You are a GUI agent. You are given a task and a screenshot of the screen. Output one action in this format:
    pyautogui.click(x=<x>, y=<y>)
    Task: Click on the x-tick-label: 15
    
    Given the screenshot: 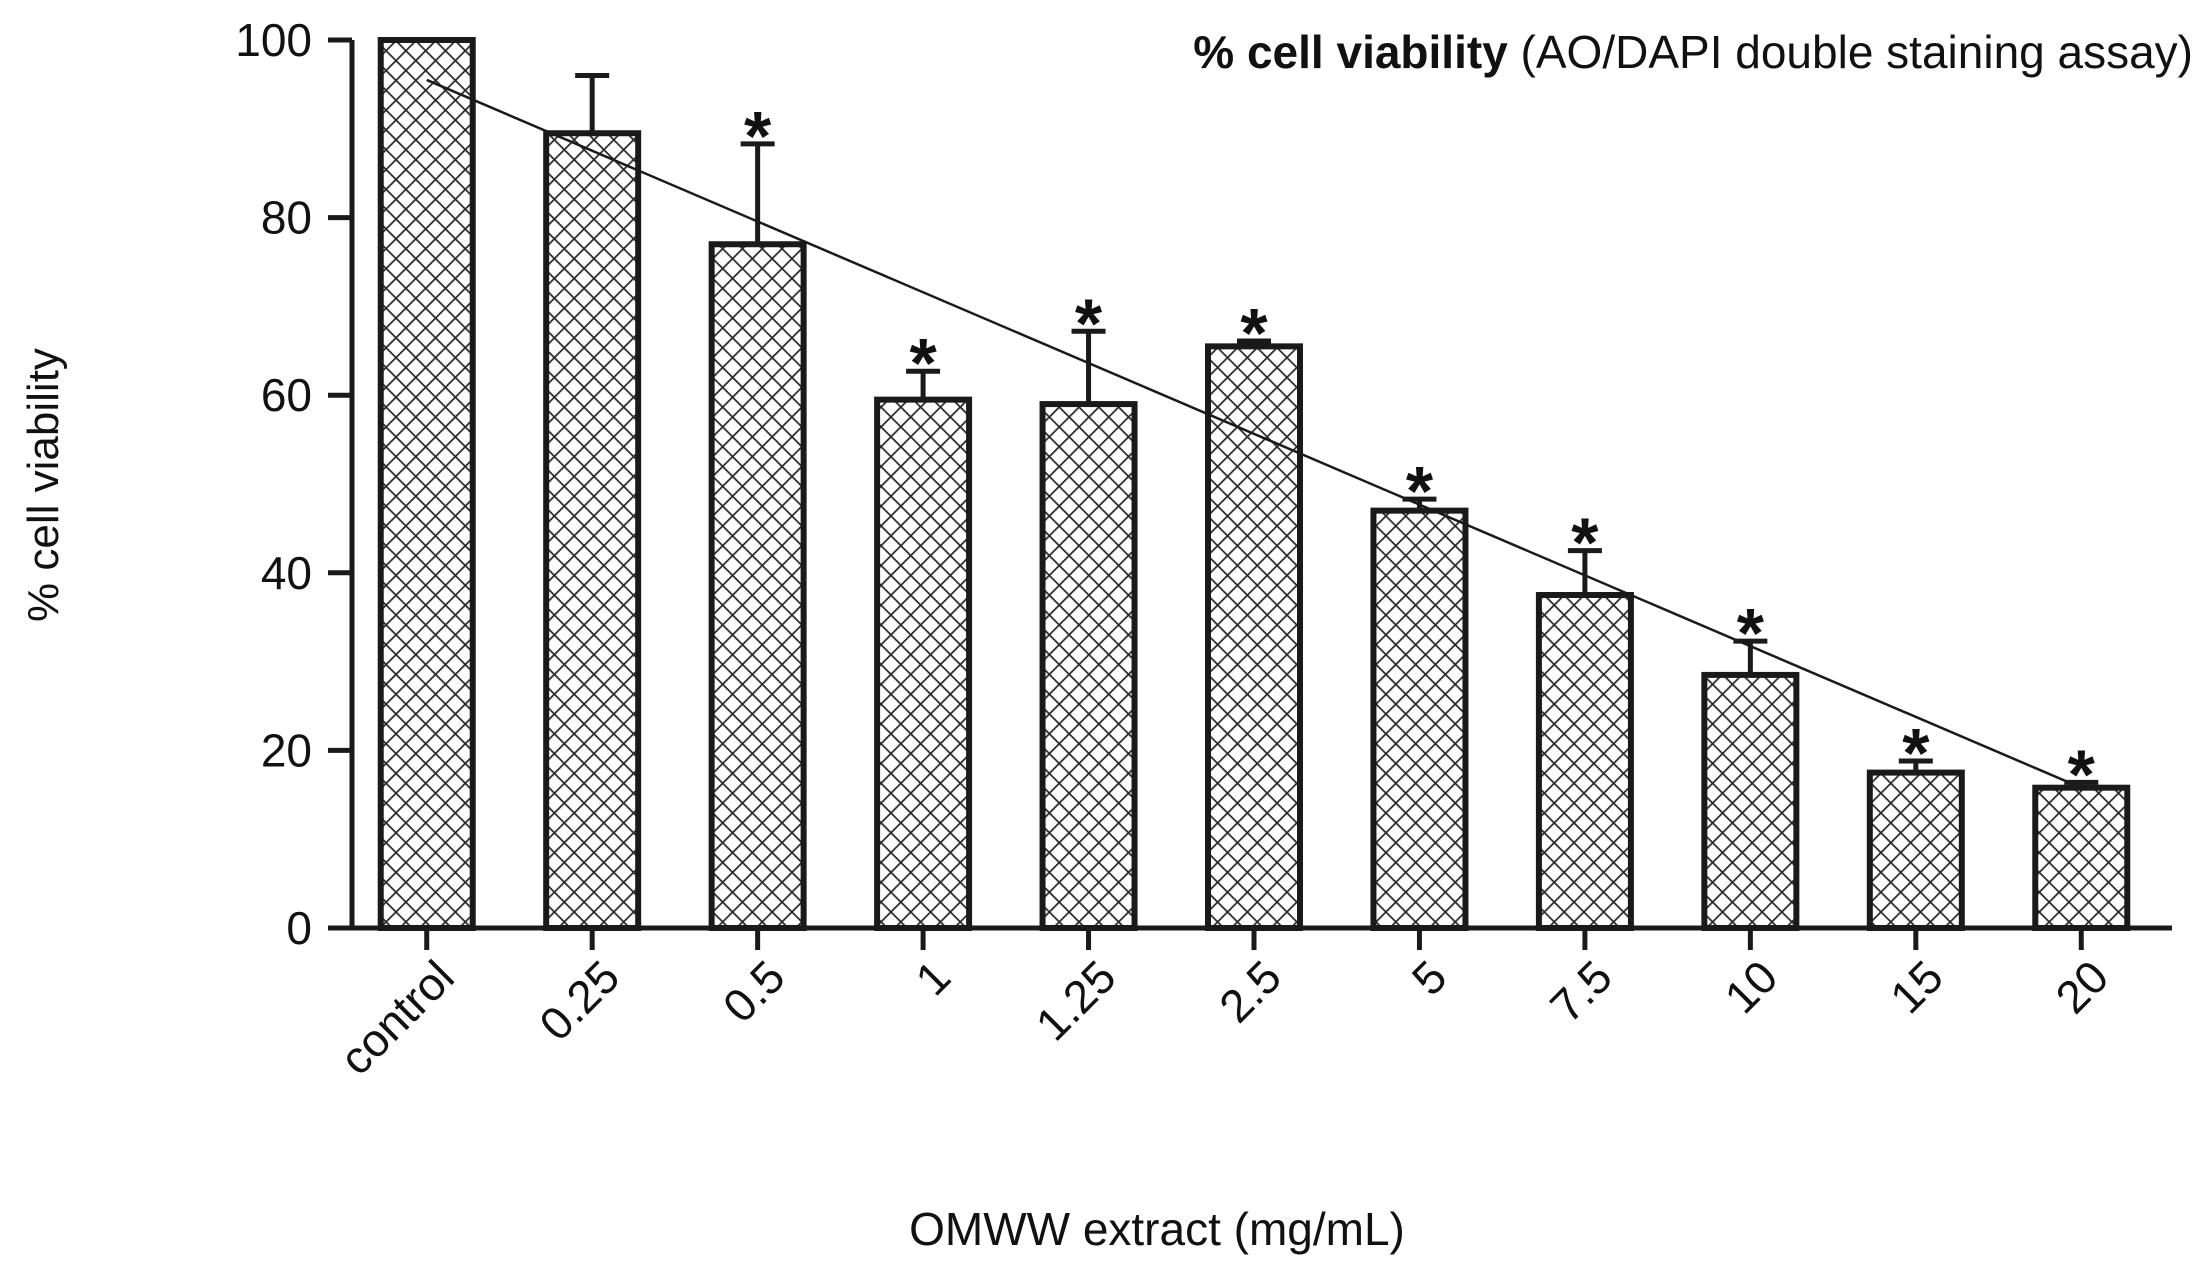 What is the action you would take?
    pyautogui.click(x=1916, y=986)
    